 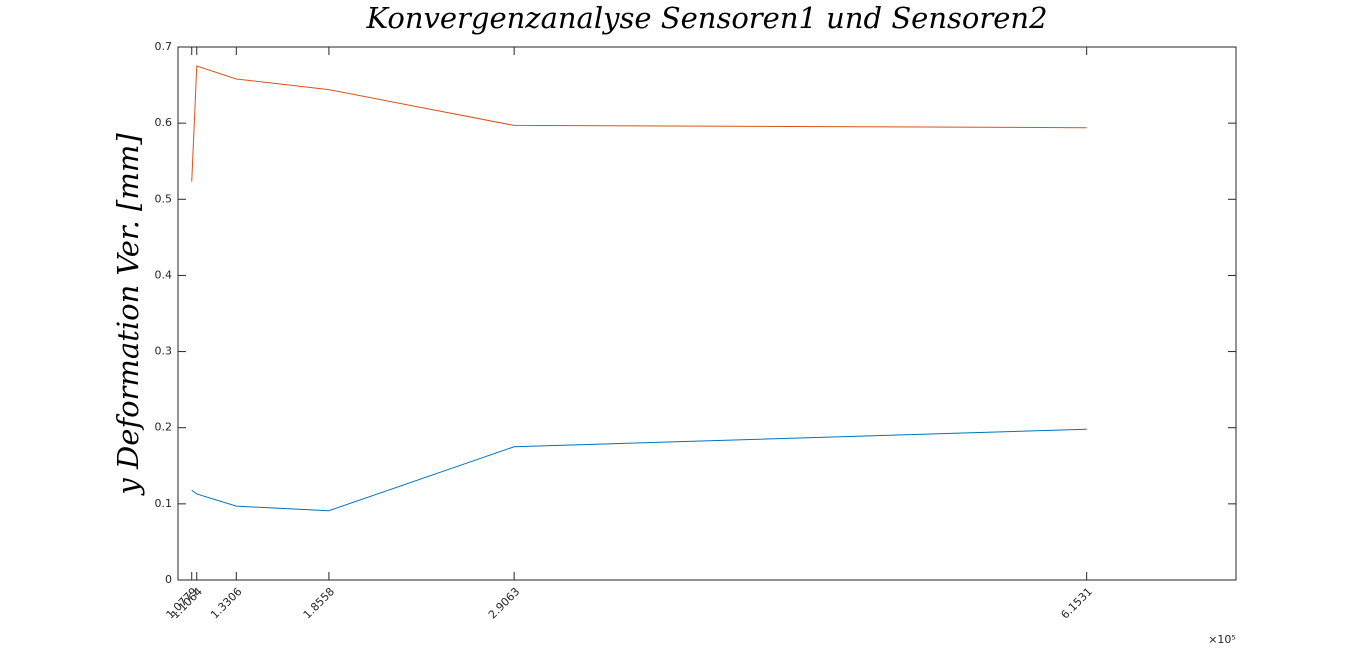 I want to click on y-tick-label: 0.4, so click(x=164, y=274).